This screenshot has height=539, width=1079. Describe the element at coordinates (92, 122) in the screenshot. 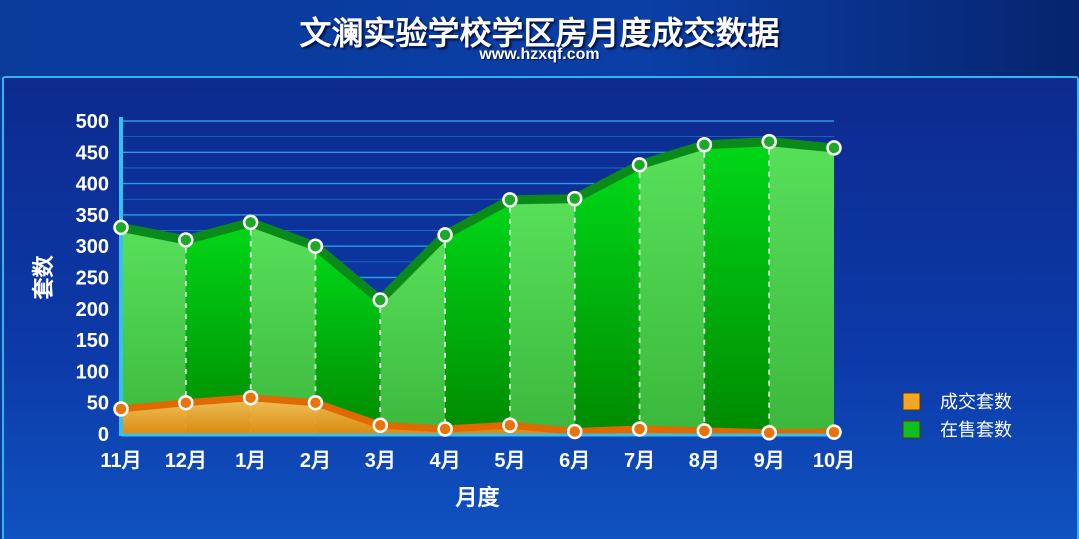

I see `y-tick-label: 500` at that location.